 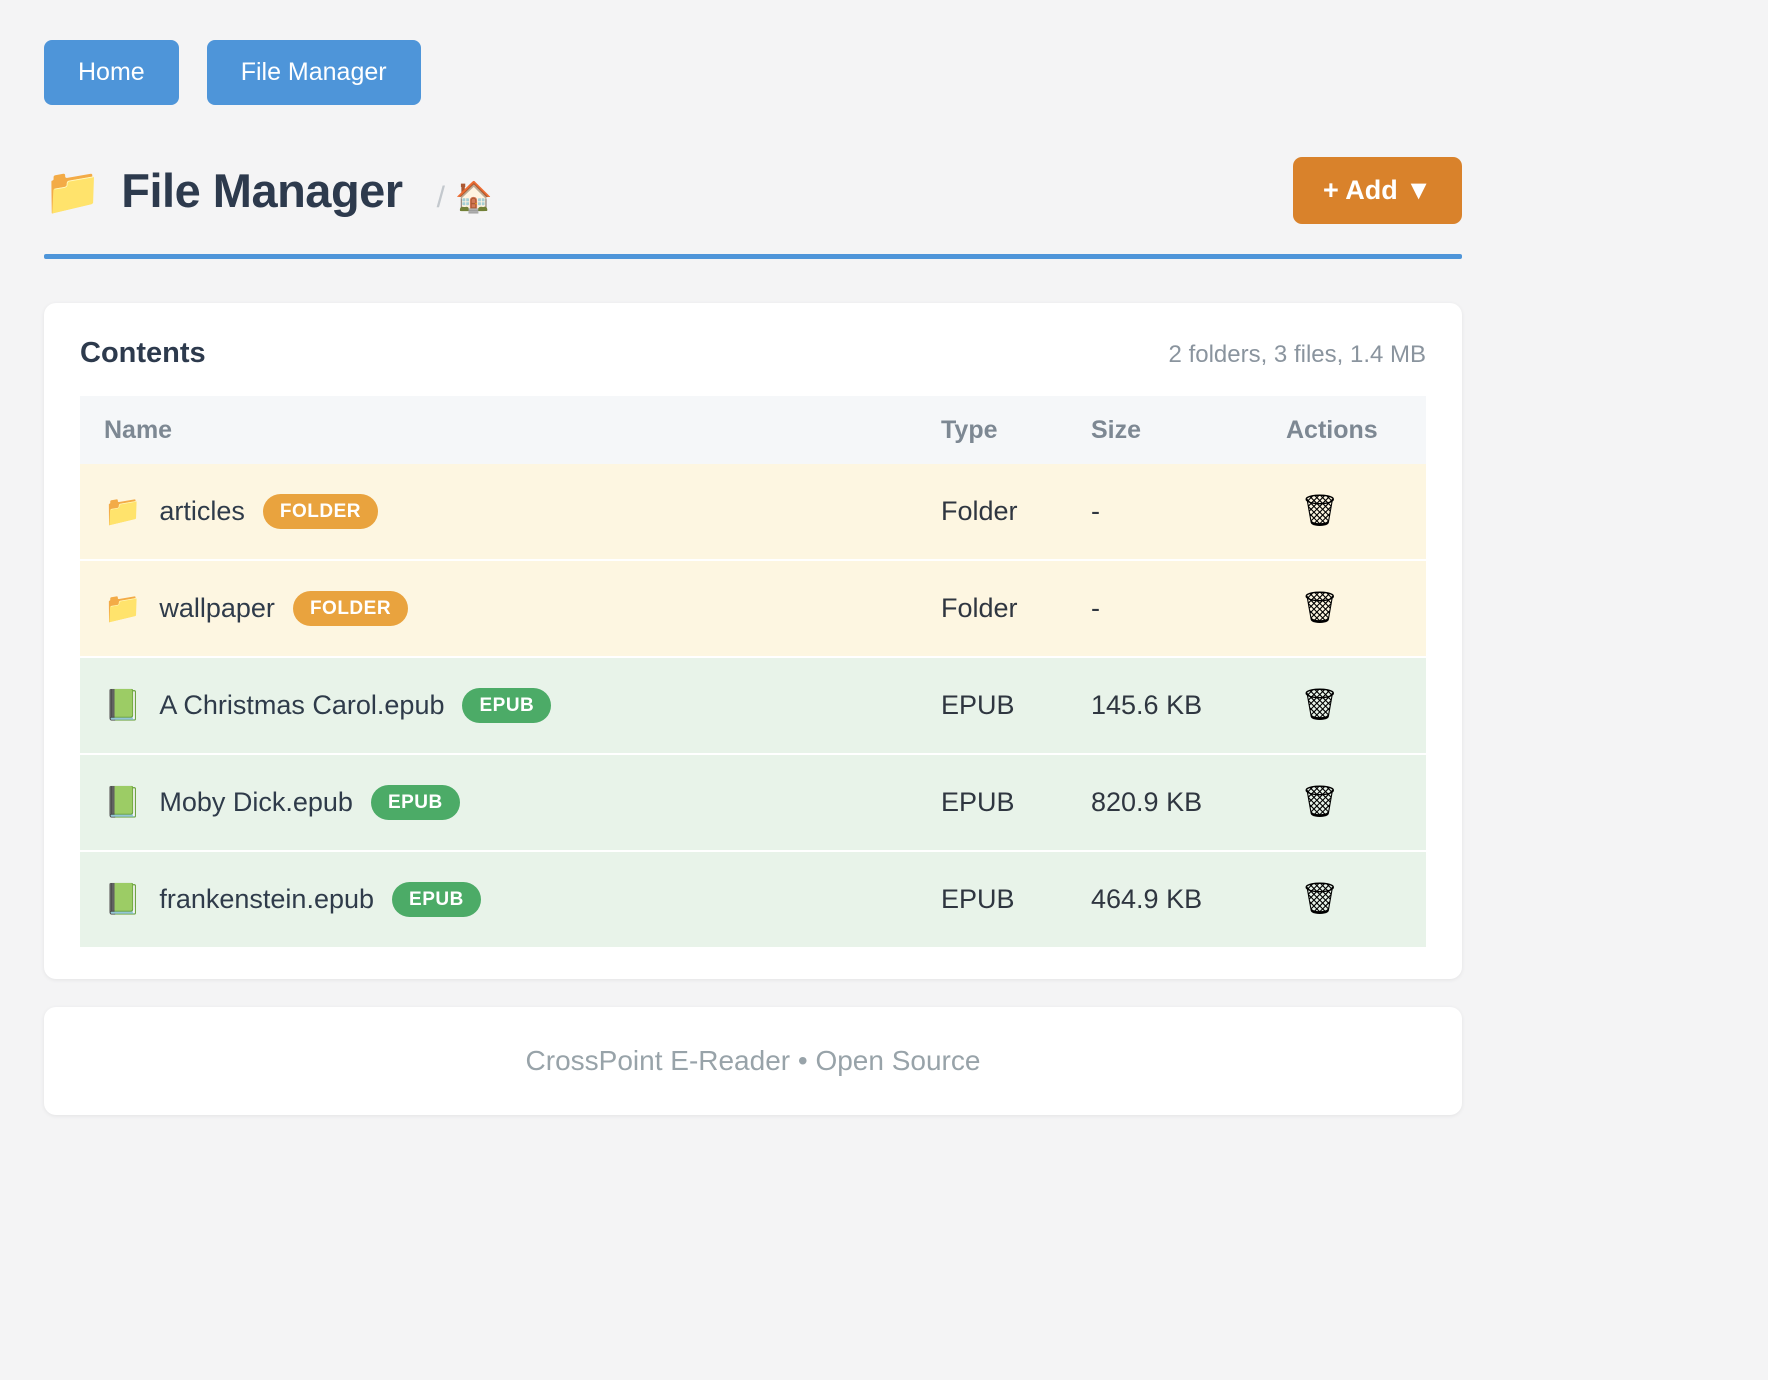 What do you see at coordinates (302, 705) in the screenshot?
I see `file-name: A Christmas Carol.epub` at bounding box center [302, 705].